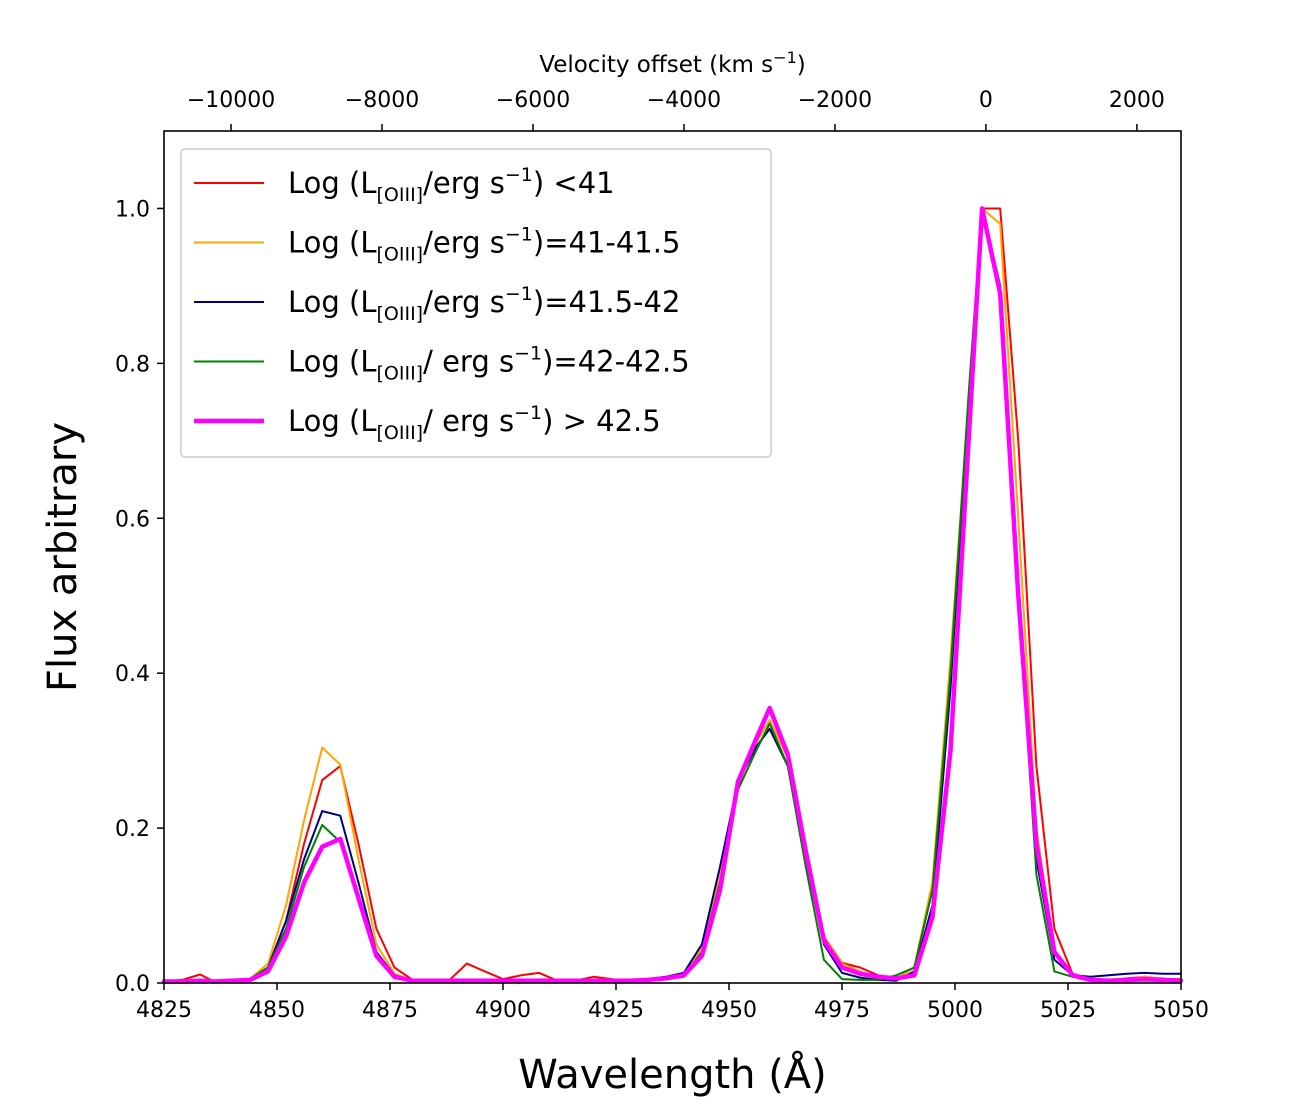  What do you see at coordinates (955, 1010) in the screenshot?
I see `x-tick-label: 5000` at bounding box center [955, 1010].